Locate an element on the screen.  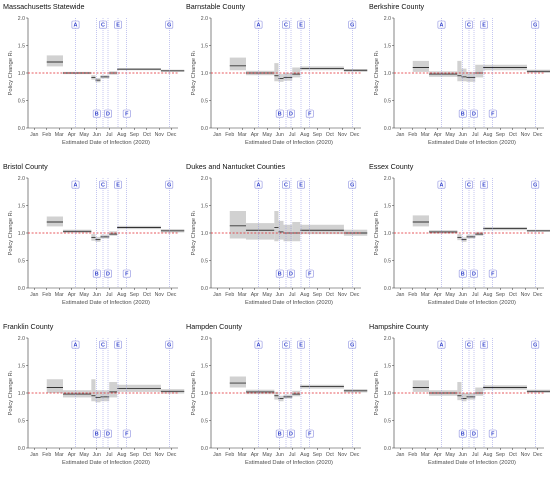
x-tick-label: Oct is located at coordinates (330, 295).